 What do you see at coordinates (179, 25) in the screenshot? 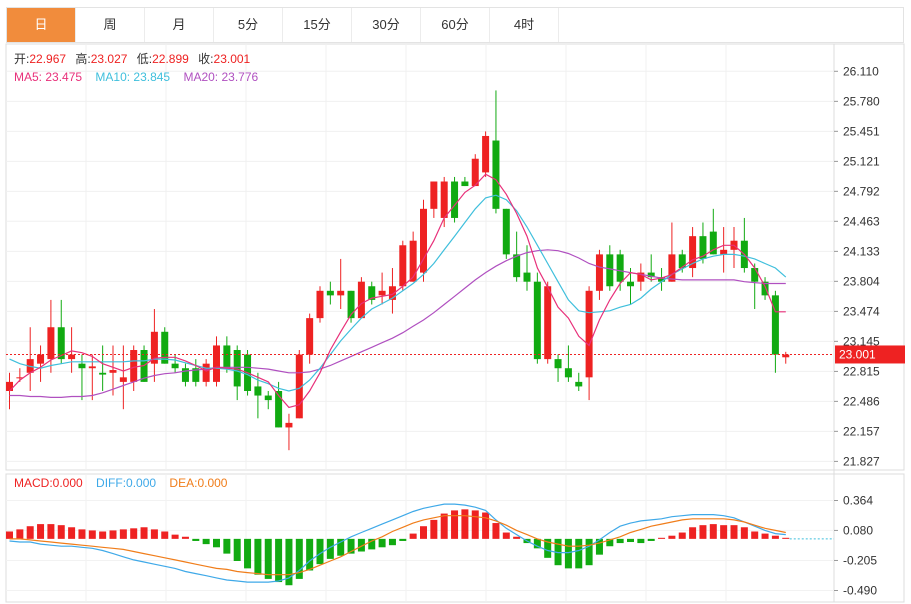
I see `tab-2: 月` at bounding box center [179, 25].